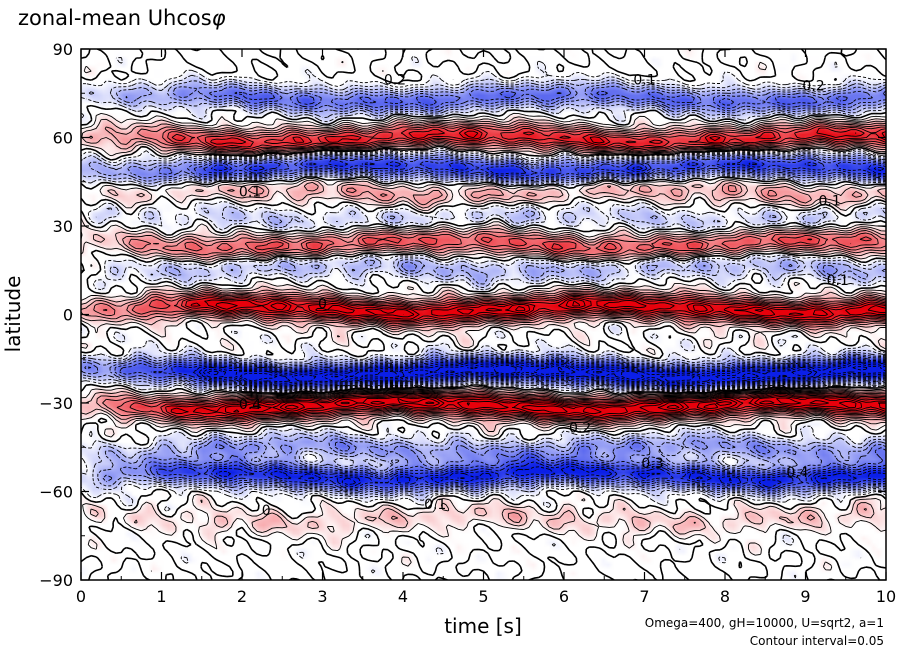 The width and height of the screenshot is (904, 654). I want to click on title-text: zonal-mean Uhcos, so click(115, 18).